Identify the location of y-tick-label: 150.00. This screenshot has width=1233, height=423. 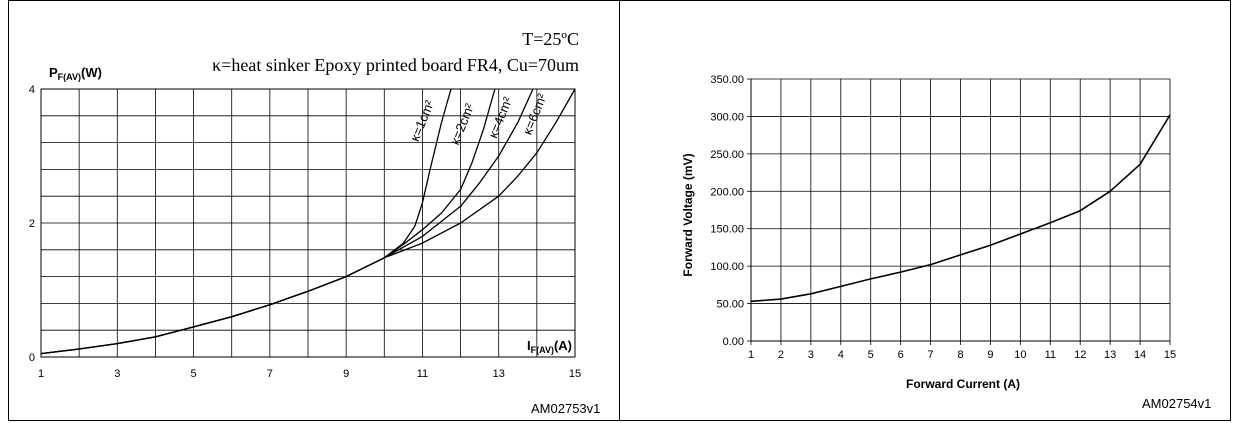
(727, 230).